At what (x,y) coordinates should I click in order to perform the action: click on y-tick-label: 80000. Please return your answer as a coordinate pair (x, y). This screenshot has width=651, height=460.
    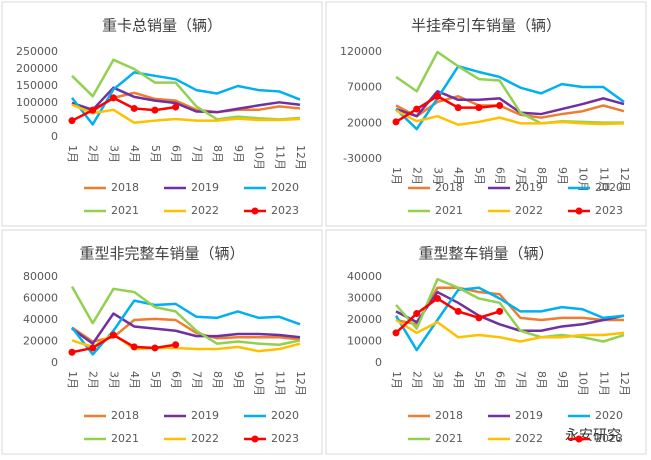
    Looking at the image, I should click on (40, 276).